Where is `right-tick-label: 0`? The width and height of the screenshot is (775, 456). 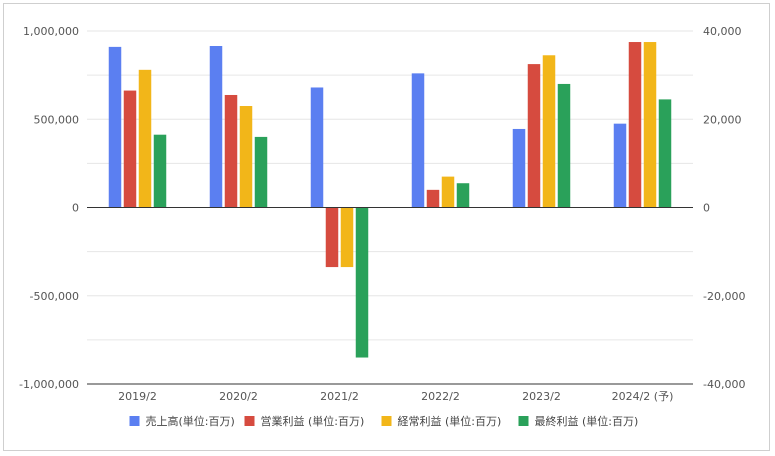
right-tick-label: 0 is located at coordinates (706, 208).